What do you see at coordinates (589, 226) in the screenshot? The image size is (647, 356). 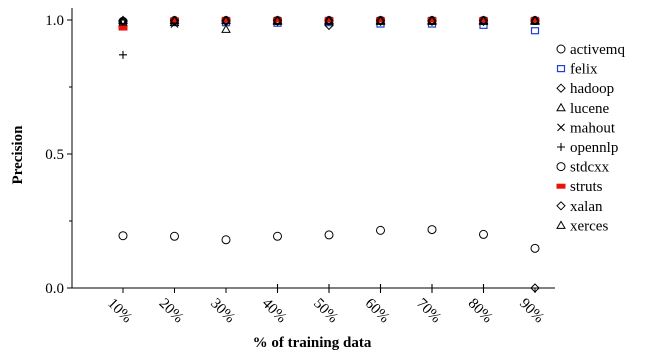 I see `legend-label: xerces` at bounding box center [589, 226].